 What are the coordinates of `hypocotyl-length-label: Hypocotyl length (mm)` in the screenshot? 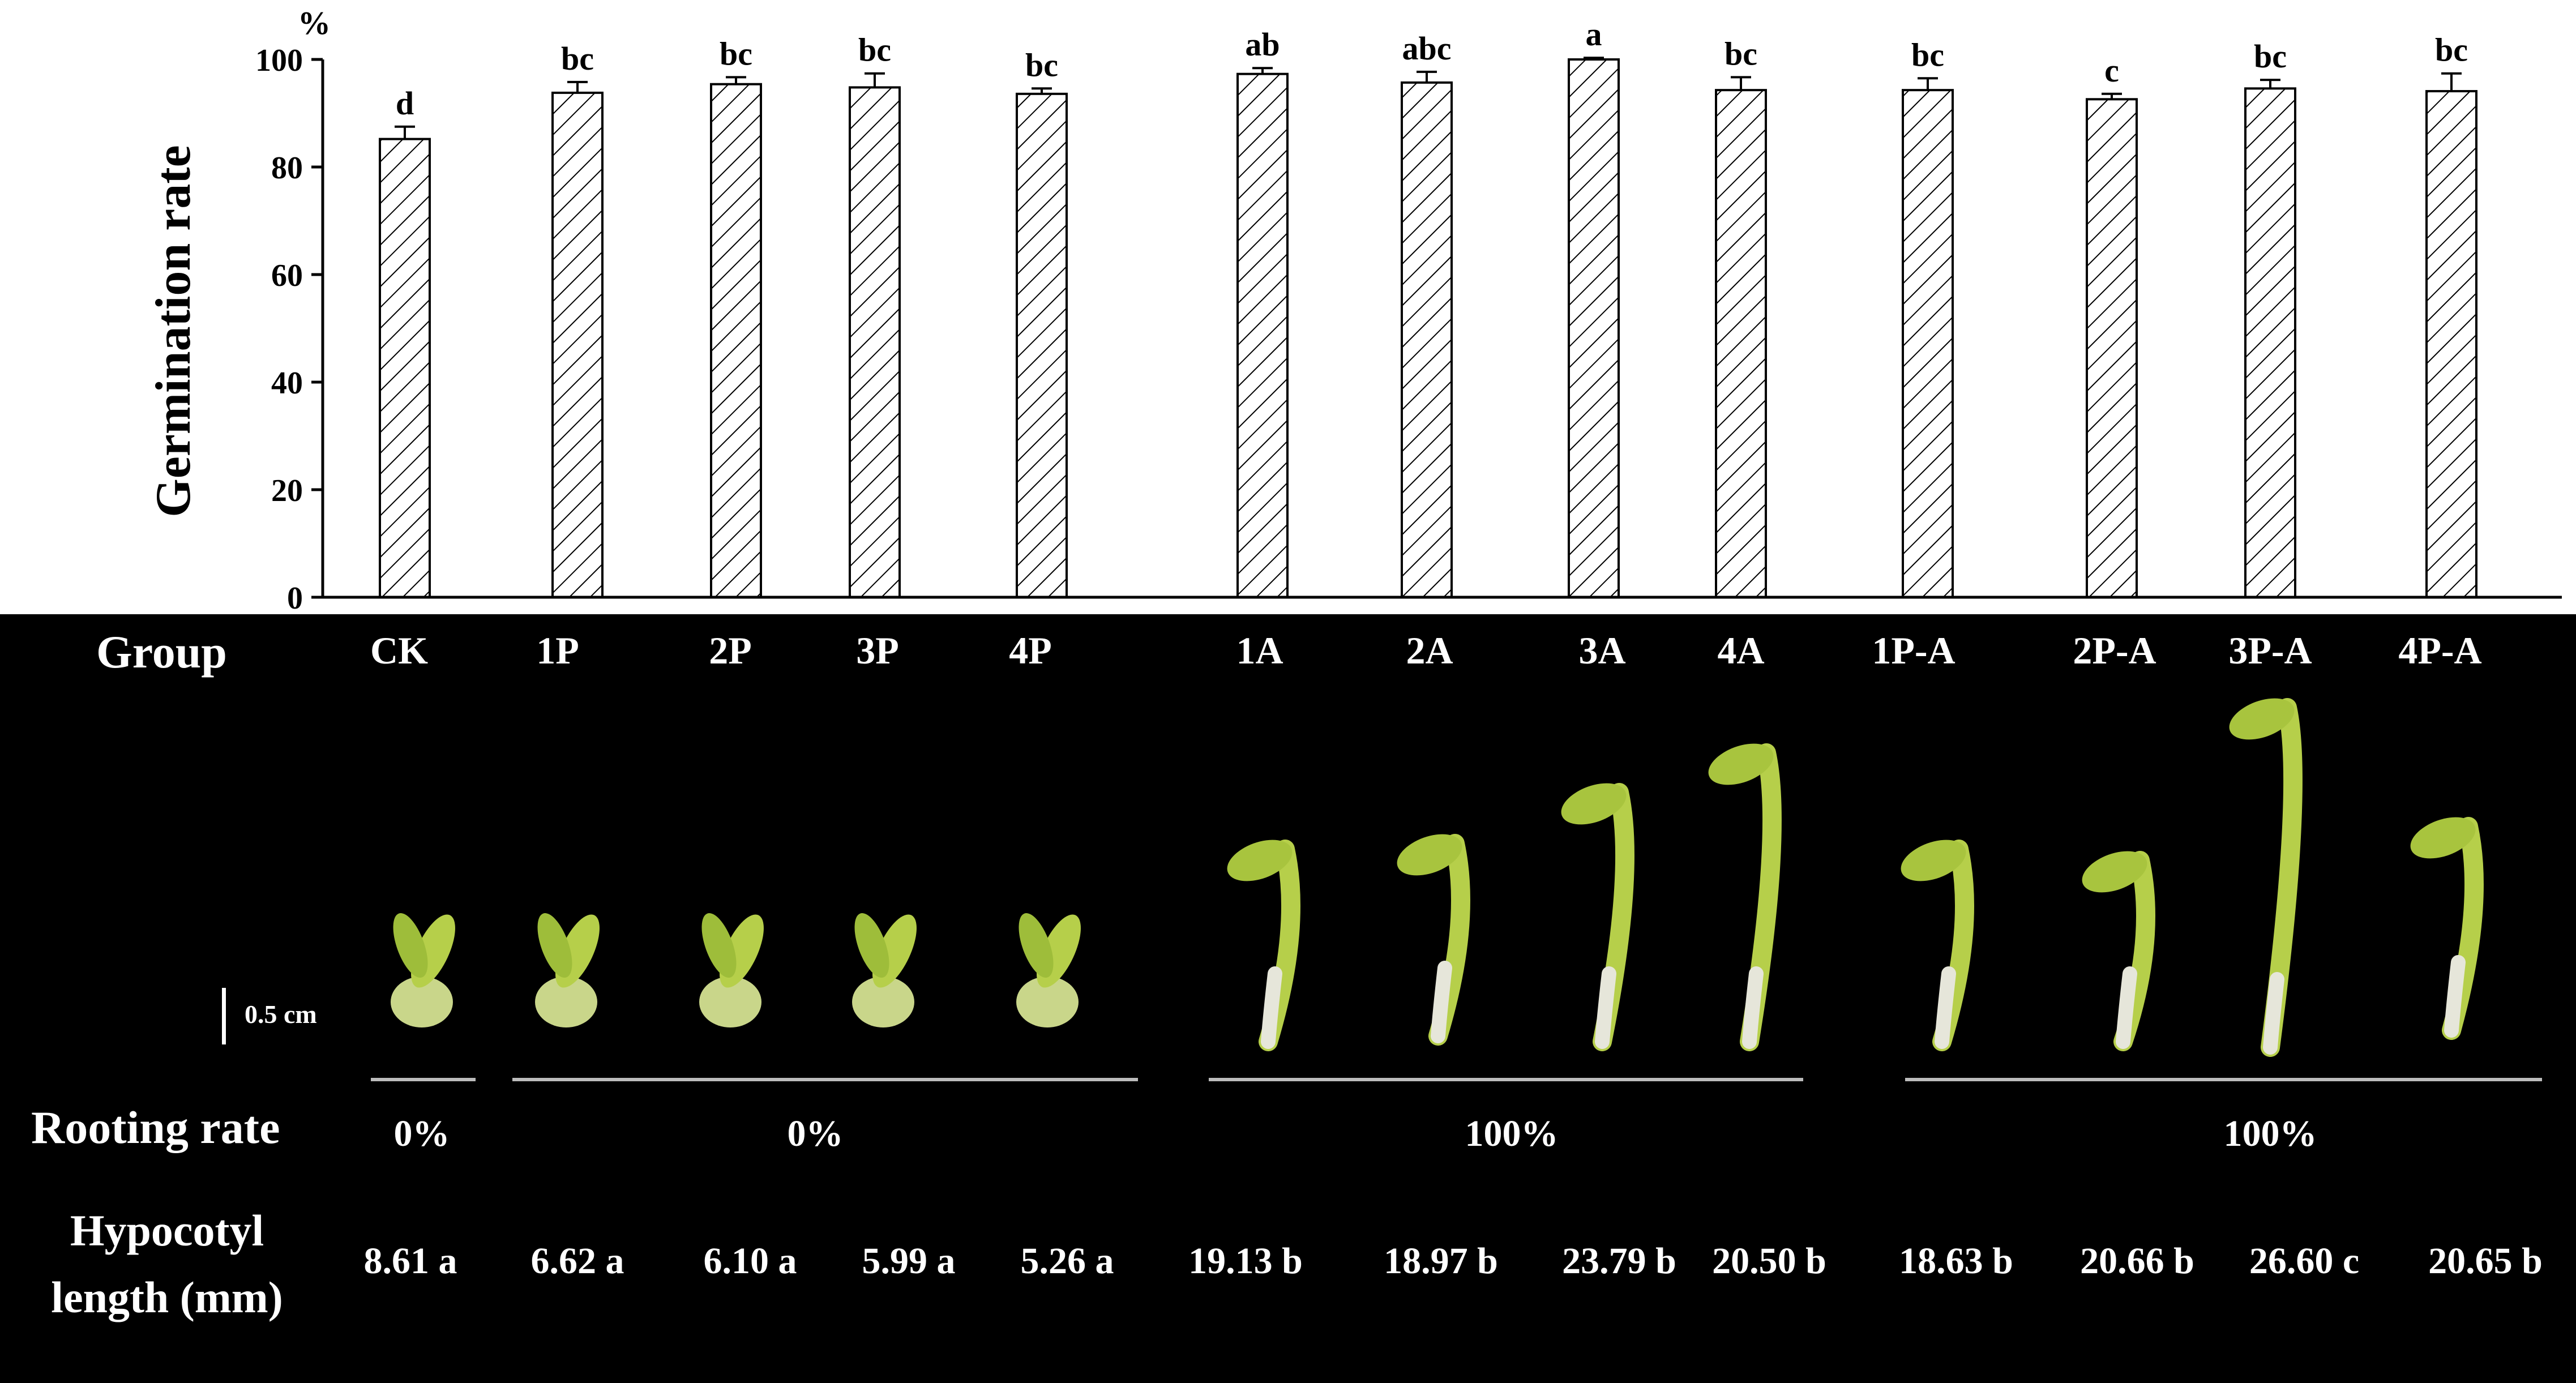 It's located at (167, 1264).